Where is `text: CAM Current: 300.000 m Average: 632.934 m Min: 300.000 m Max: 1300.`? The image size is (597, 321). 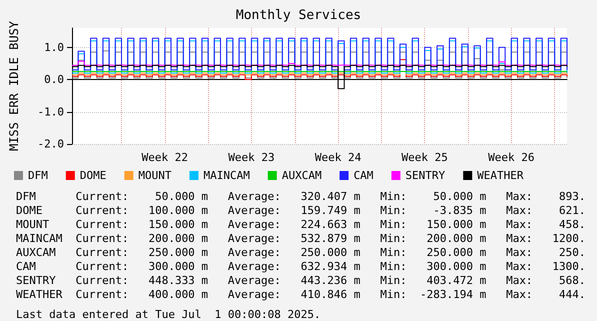 text: CAM Current: 300.000 m Average: 632.934 m Min: 300.000 m Max: 1300. is located at coordinates (301, 267).